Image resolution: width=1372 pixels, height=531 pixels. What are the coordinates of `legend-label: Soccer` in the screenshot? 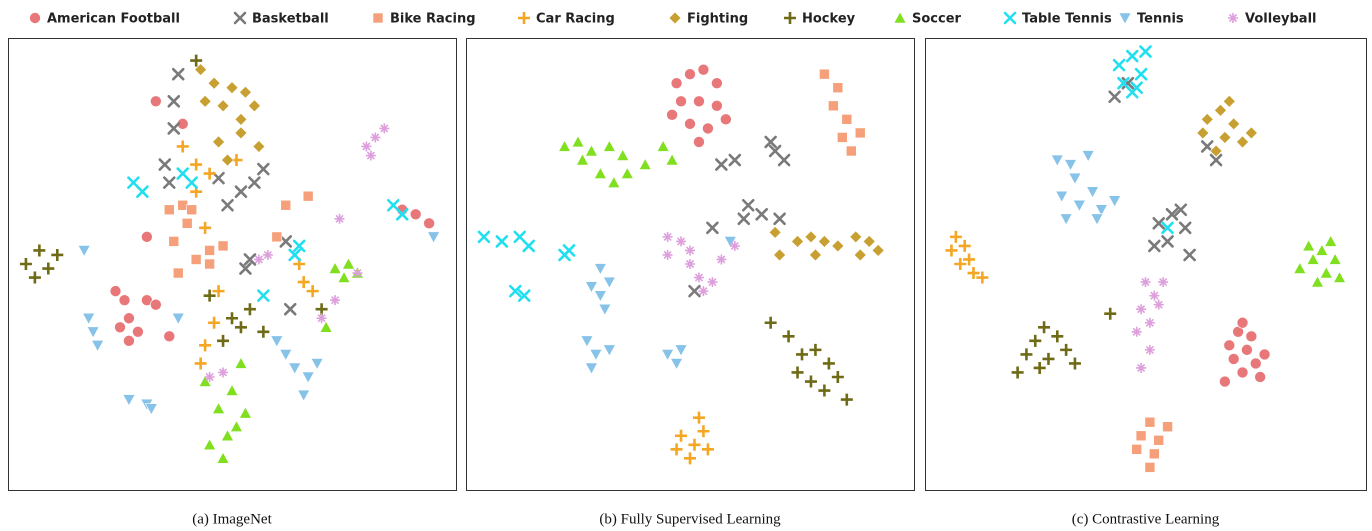 It's located at (937, 19).